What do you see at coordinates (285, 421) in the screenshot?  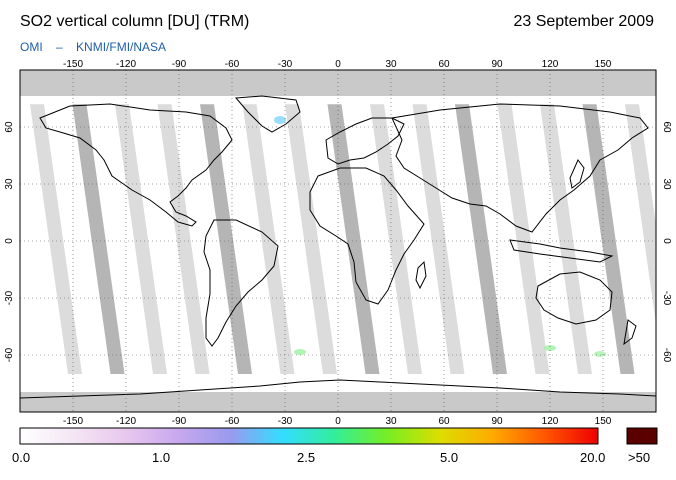 I see `lon-tick-label-bottom: -30` at bounding box center [285, 421].